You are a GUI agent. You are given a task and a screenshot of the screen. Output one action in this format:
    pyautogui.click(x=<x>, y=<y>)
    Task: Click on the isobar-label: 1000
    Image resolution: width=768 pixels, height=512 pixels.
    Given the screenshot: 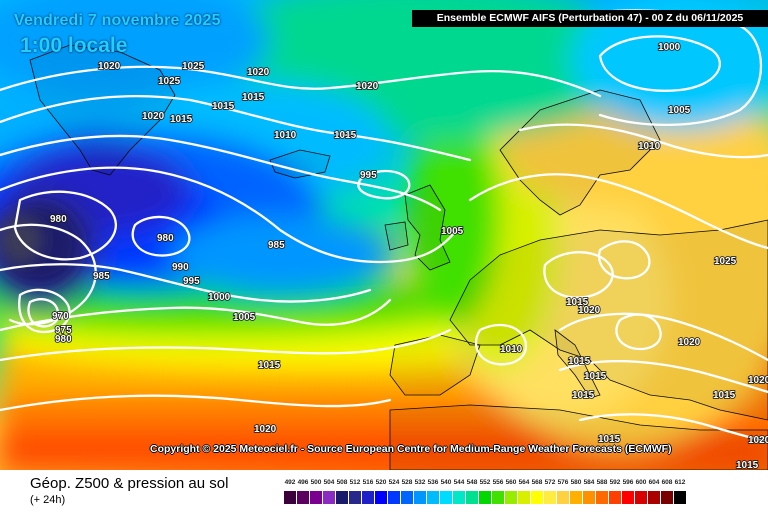 What is the action you would take?
    pyautogui.click(x=669, y=47)
    